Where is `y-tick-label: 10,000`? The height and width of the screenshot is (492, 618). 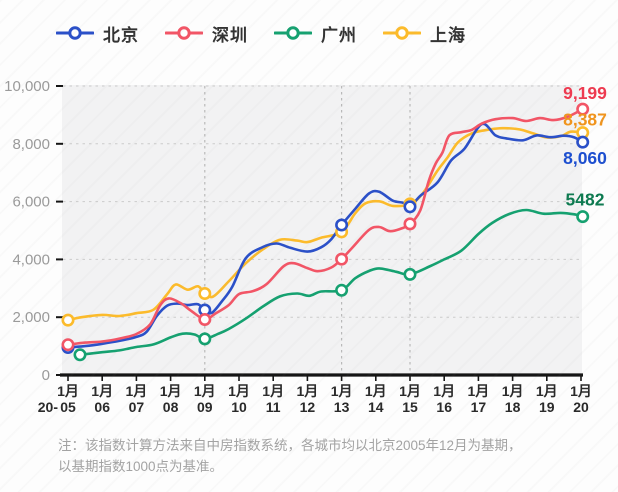 y-tick-label: 10,000 is located at coordinates (27, 86).